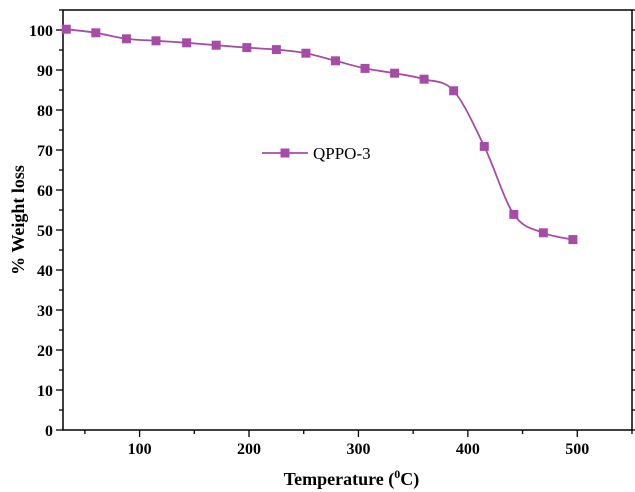  Describe the element at coordinates (339, 479) in the screenshot. I see `x-axis-title-main: Temperature (` at that location.